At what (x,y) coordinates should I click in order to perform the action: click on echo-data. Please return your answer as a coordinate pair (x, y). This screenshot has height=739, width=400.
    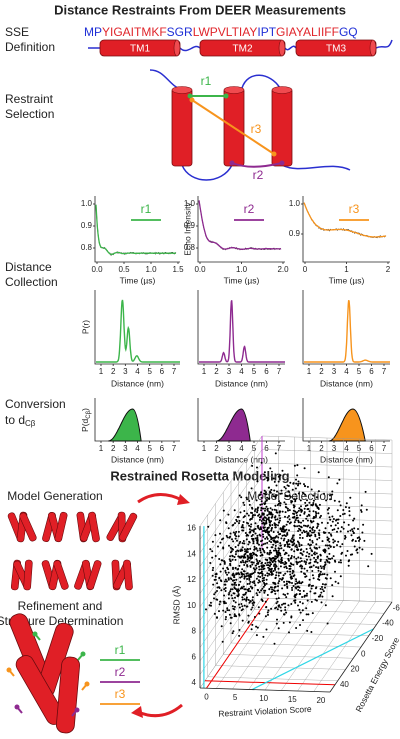
    Looking at the image, I should click on (136, 230).